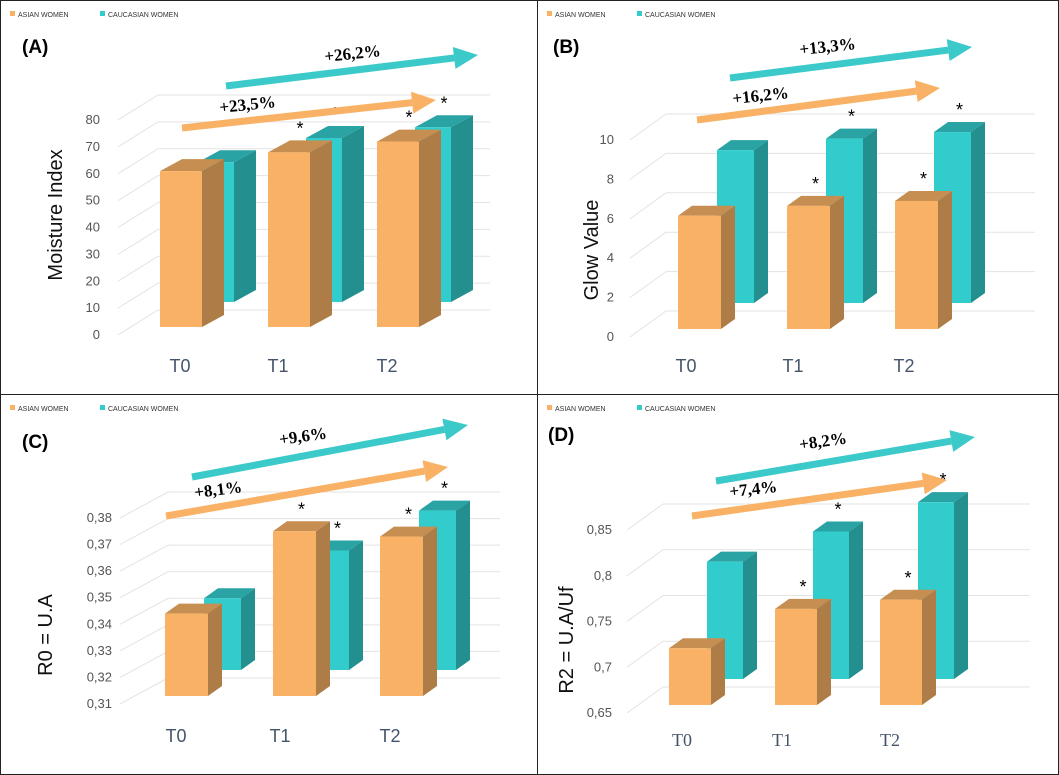  I want to click on y-axis-label: Glow Value, so click(592, 250).